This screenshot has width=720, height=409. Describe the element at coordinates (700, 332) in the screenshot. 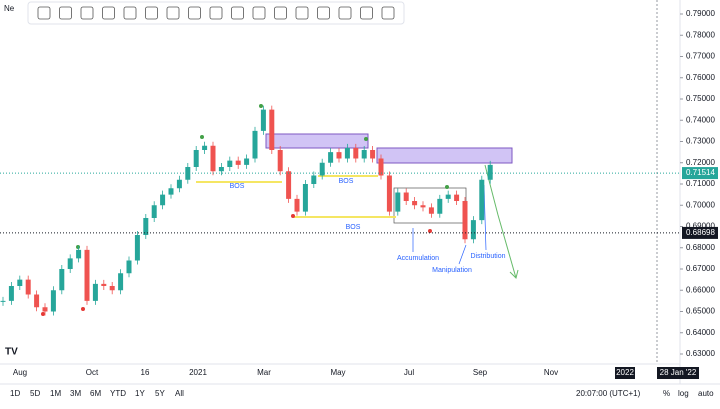

I see `y-tick-label: 0.64000` at that location.